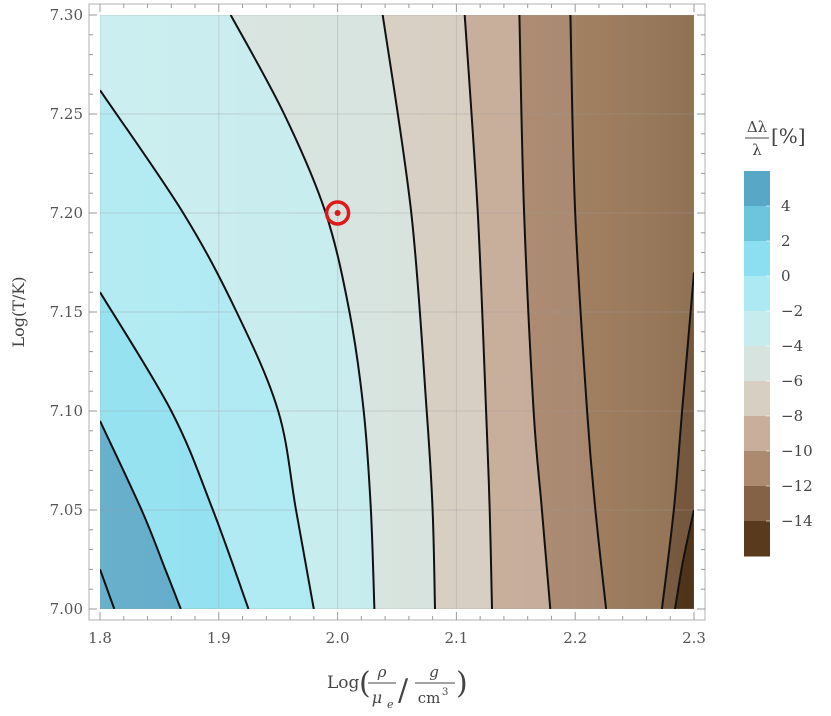  Describe the element at coordinates (66, 609) in the screenshot. I see `y-tick-label: 7.00` at that location.